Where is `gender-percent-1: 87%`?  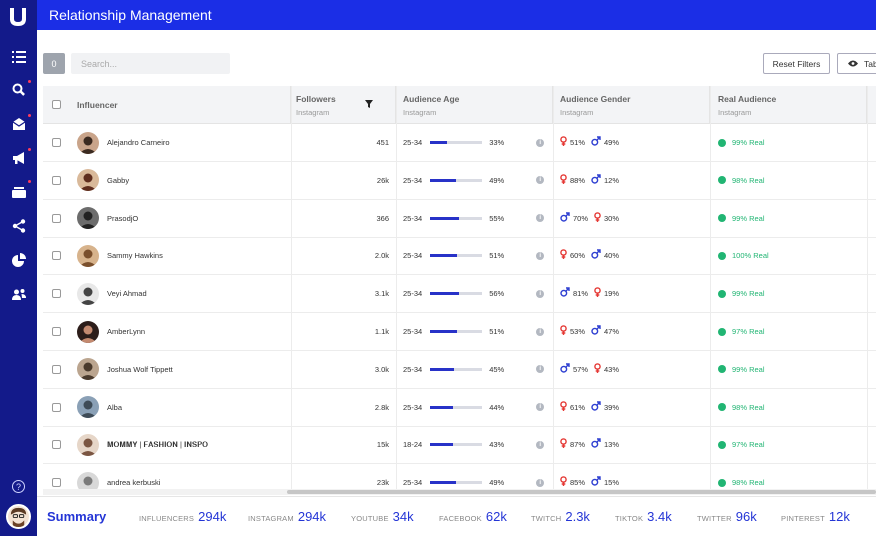
gender-percent-1: 87% is located at coordinates (578, 445).